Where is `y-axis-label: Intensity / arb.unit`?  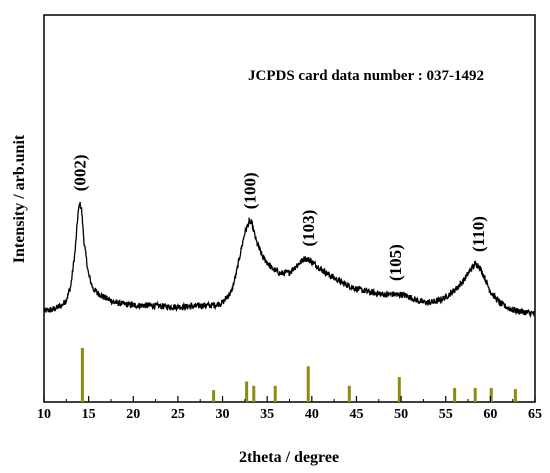
y-axis-label: Intensity / arb.unit is located at coordinates (19, 198).